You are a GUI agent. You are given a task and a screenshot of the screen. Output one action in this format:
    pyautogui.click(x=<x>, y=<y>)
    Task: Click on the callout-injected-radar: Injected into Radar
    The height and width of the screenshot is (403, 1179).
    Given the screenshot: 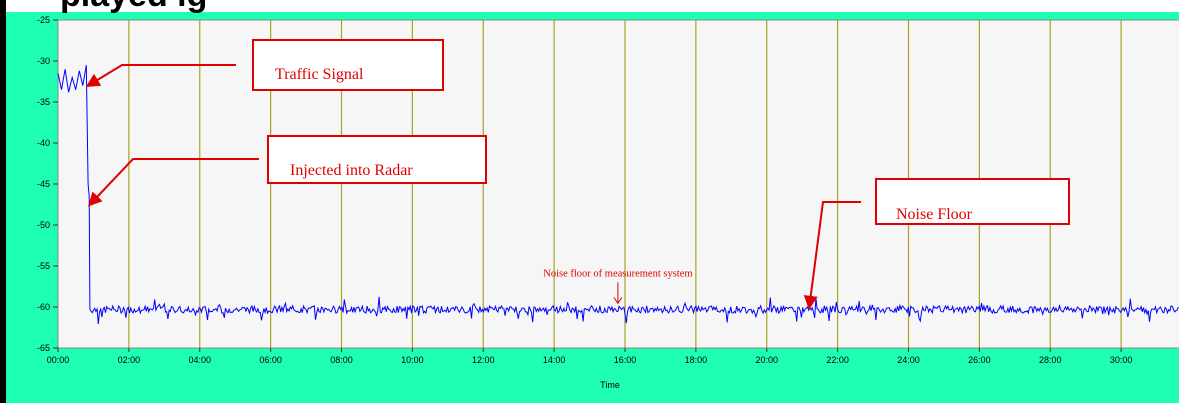 What is the action you would take?
    pyautogui.click(x=287, y=171)
    